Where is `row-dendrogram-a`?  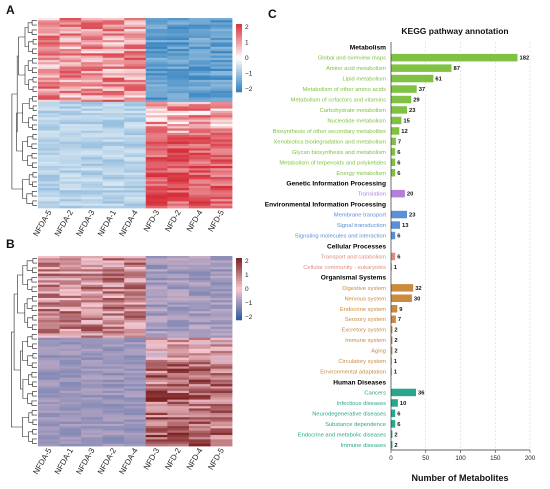
row-dendrogram-a is located at coordinates (24, 113).